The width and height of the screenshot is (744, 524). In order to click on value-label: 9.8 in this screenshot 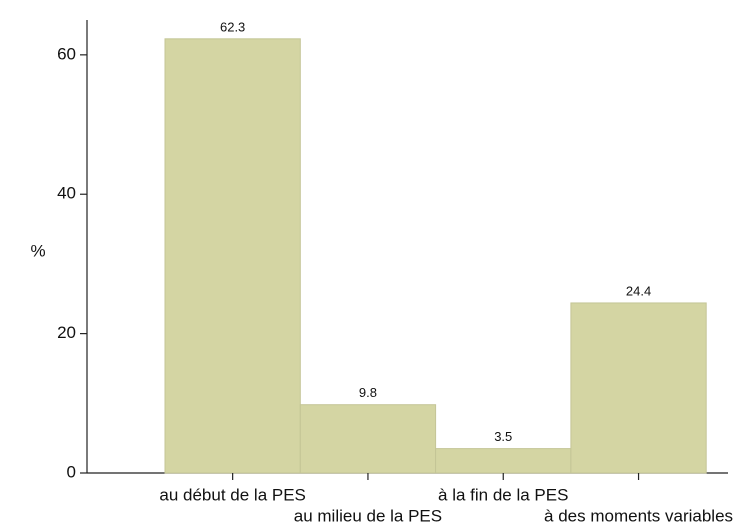, I will do `click(368, 392)`.